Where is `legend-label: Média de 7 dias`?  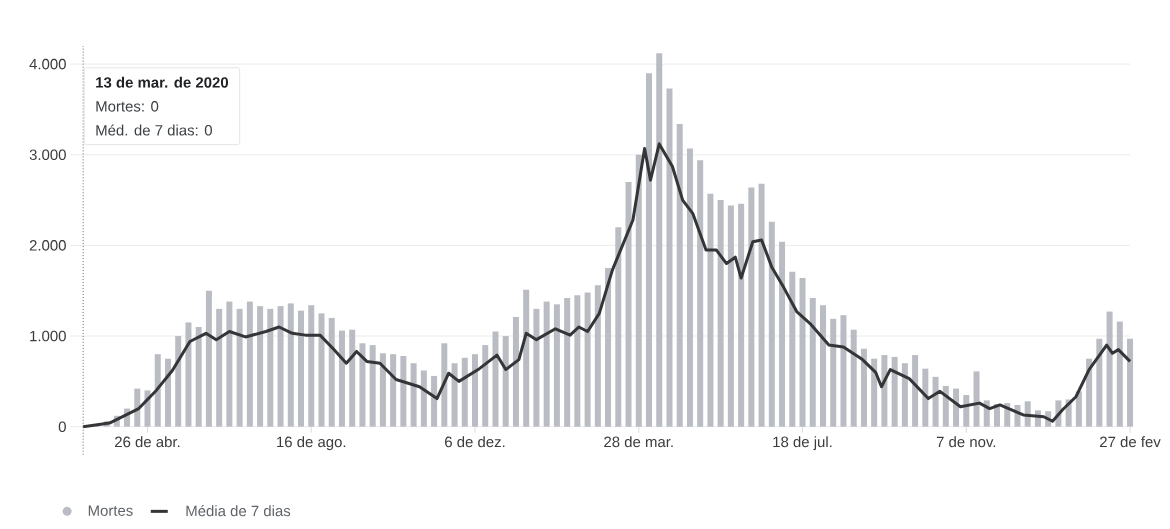 legend-label: Média de 7 dias is located at coordinates (238, 511).